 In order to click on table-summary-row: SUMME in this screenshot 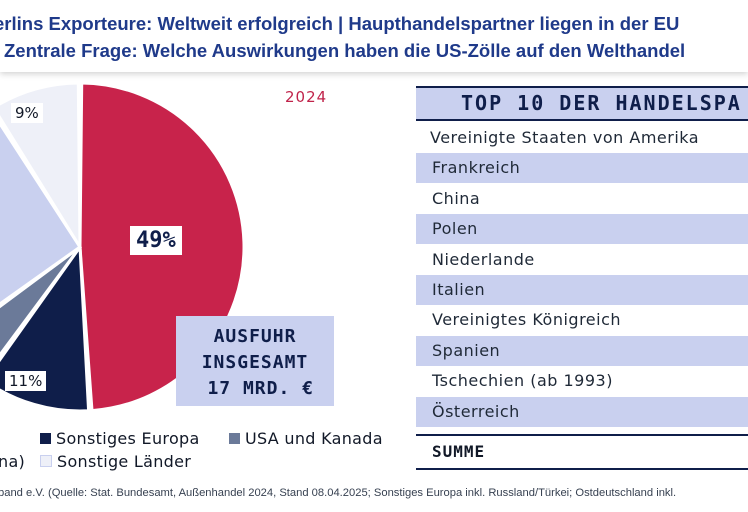, I will do `click(582, 452)`.